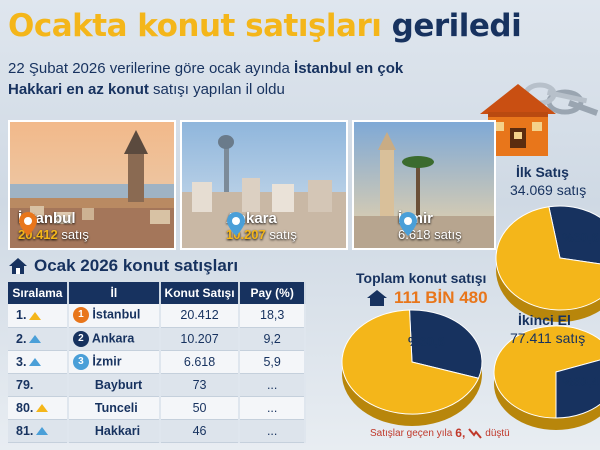  Describe the element at coordinates (475, 433) in the screenshot. I see `down-arrow-icon` at that location.